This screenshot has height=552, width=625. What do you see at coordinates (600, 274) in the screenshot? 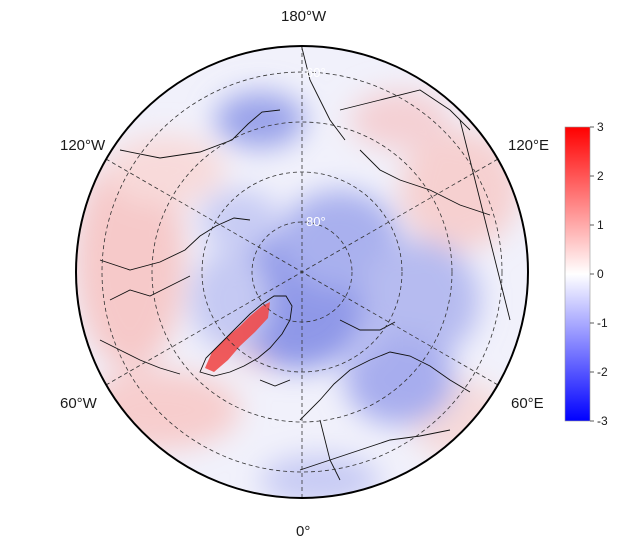
I see `colorbar-tick-label: 0` at bounding box center [600, 274].